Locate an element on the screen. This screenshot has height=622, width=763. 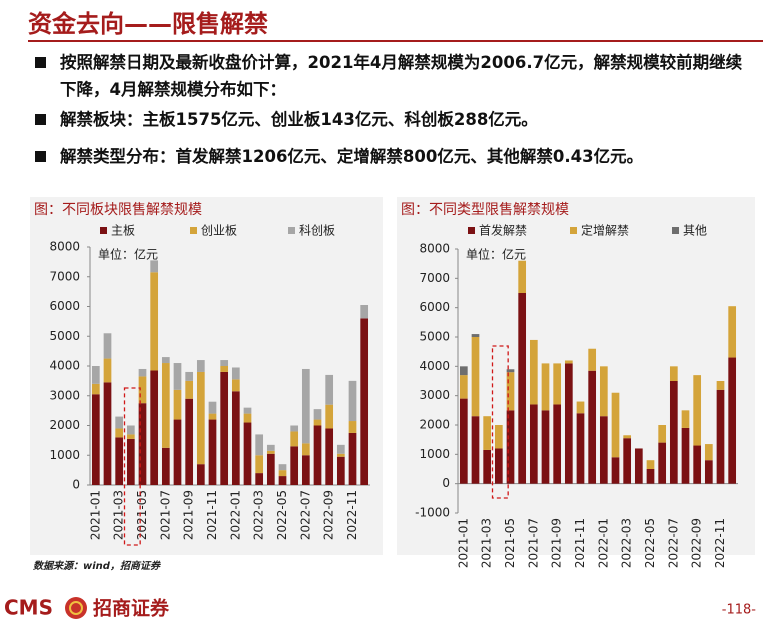
y-tick-label: 5000 is located at coordinates (64, 336).